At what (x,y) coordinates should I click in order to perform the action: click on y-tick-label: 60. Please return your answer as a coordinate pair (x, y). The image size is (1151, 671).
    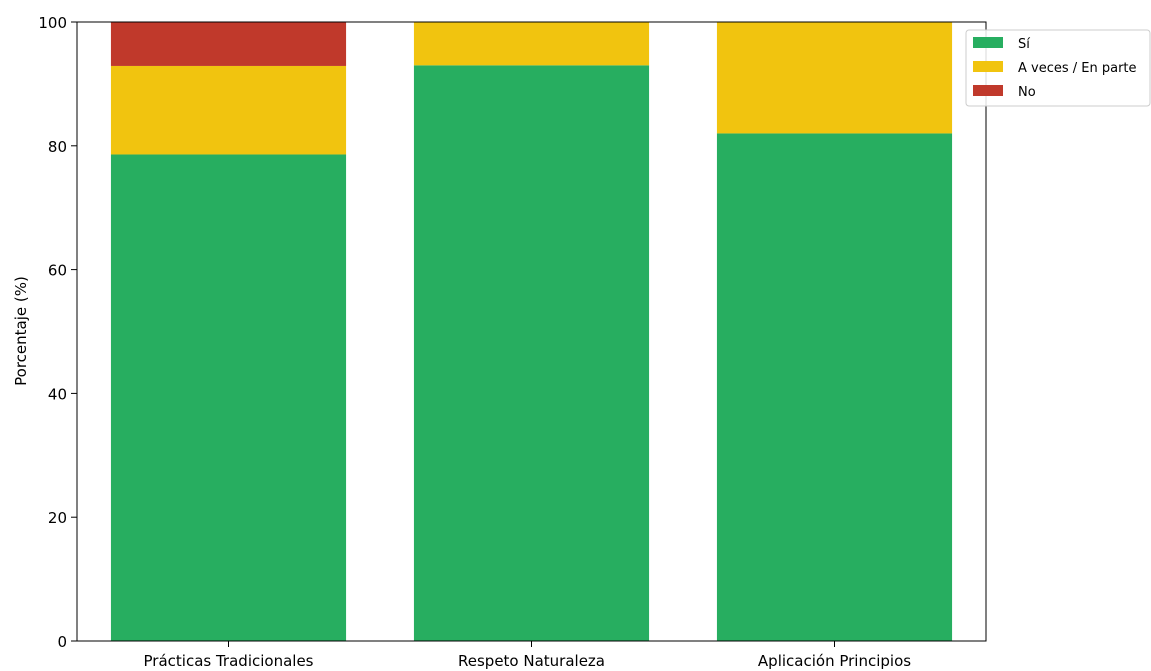
    Looking at the image, I should click on (57, 271).